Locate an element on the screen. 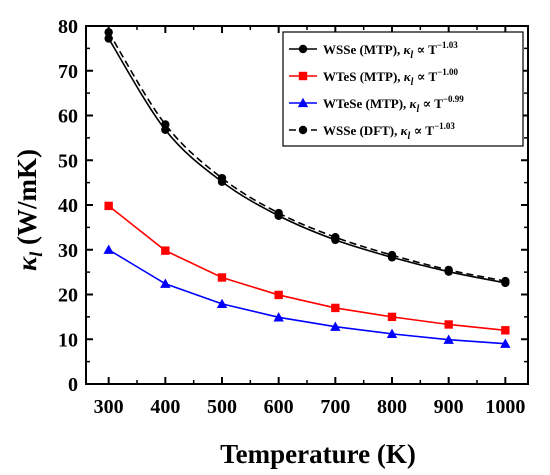 This screenshot has height=475, width=550. x-tick-label: 800 is located at coordinates (392, 407).